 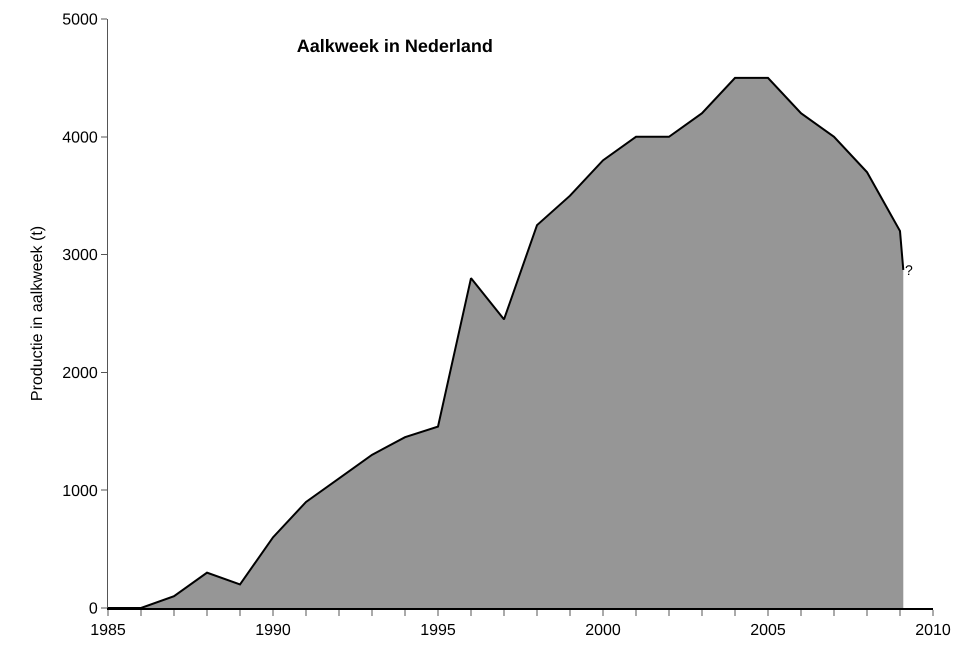 What do you see at coordinates (273, 631) in the screenshot?
I see `x-tick-label: 1990` at bounding box center [273, 631].